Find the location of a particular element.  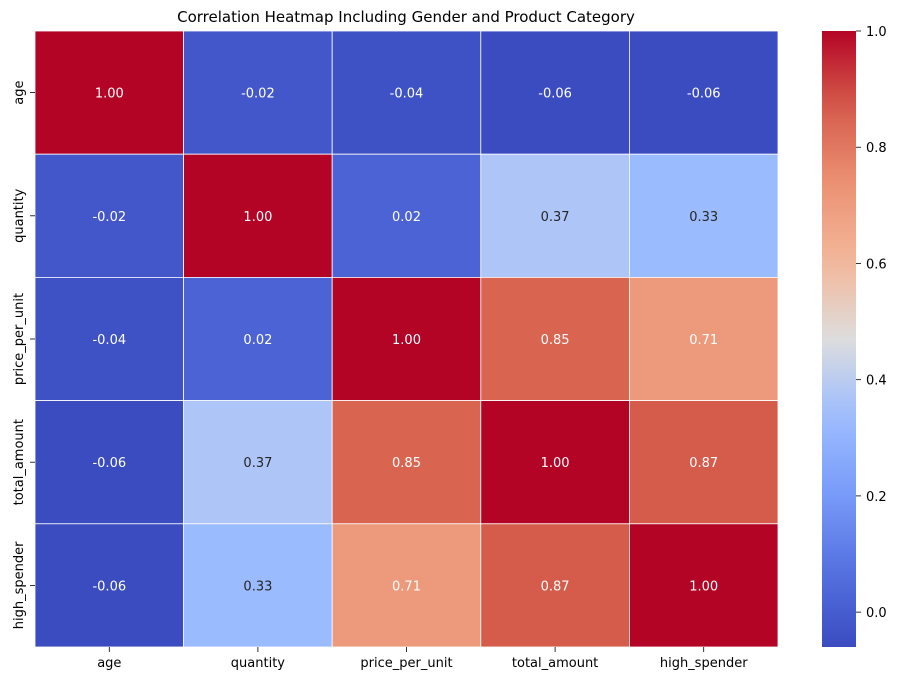

colorbar-tick-label: 0.6 is located at coordinates (876, 264).